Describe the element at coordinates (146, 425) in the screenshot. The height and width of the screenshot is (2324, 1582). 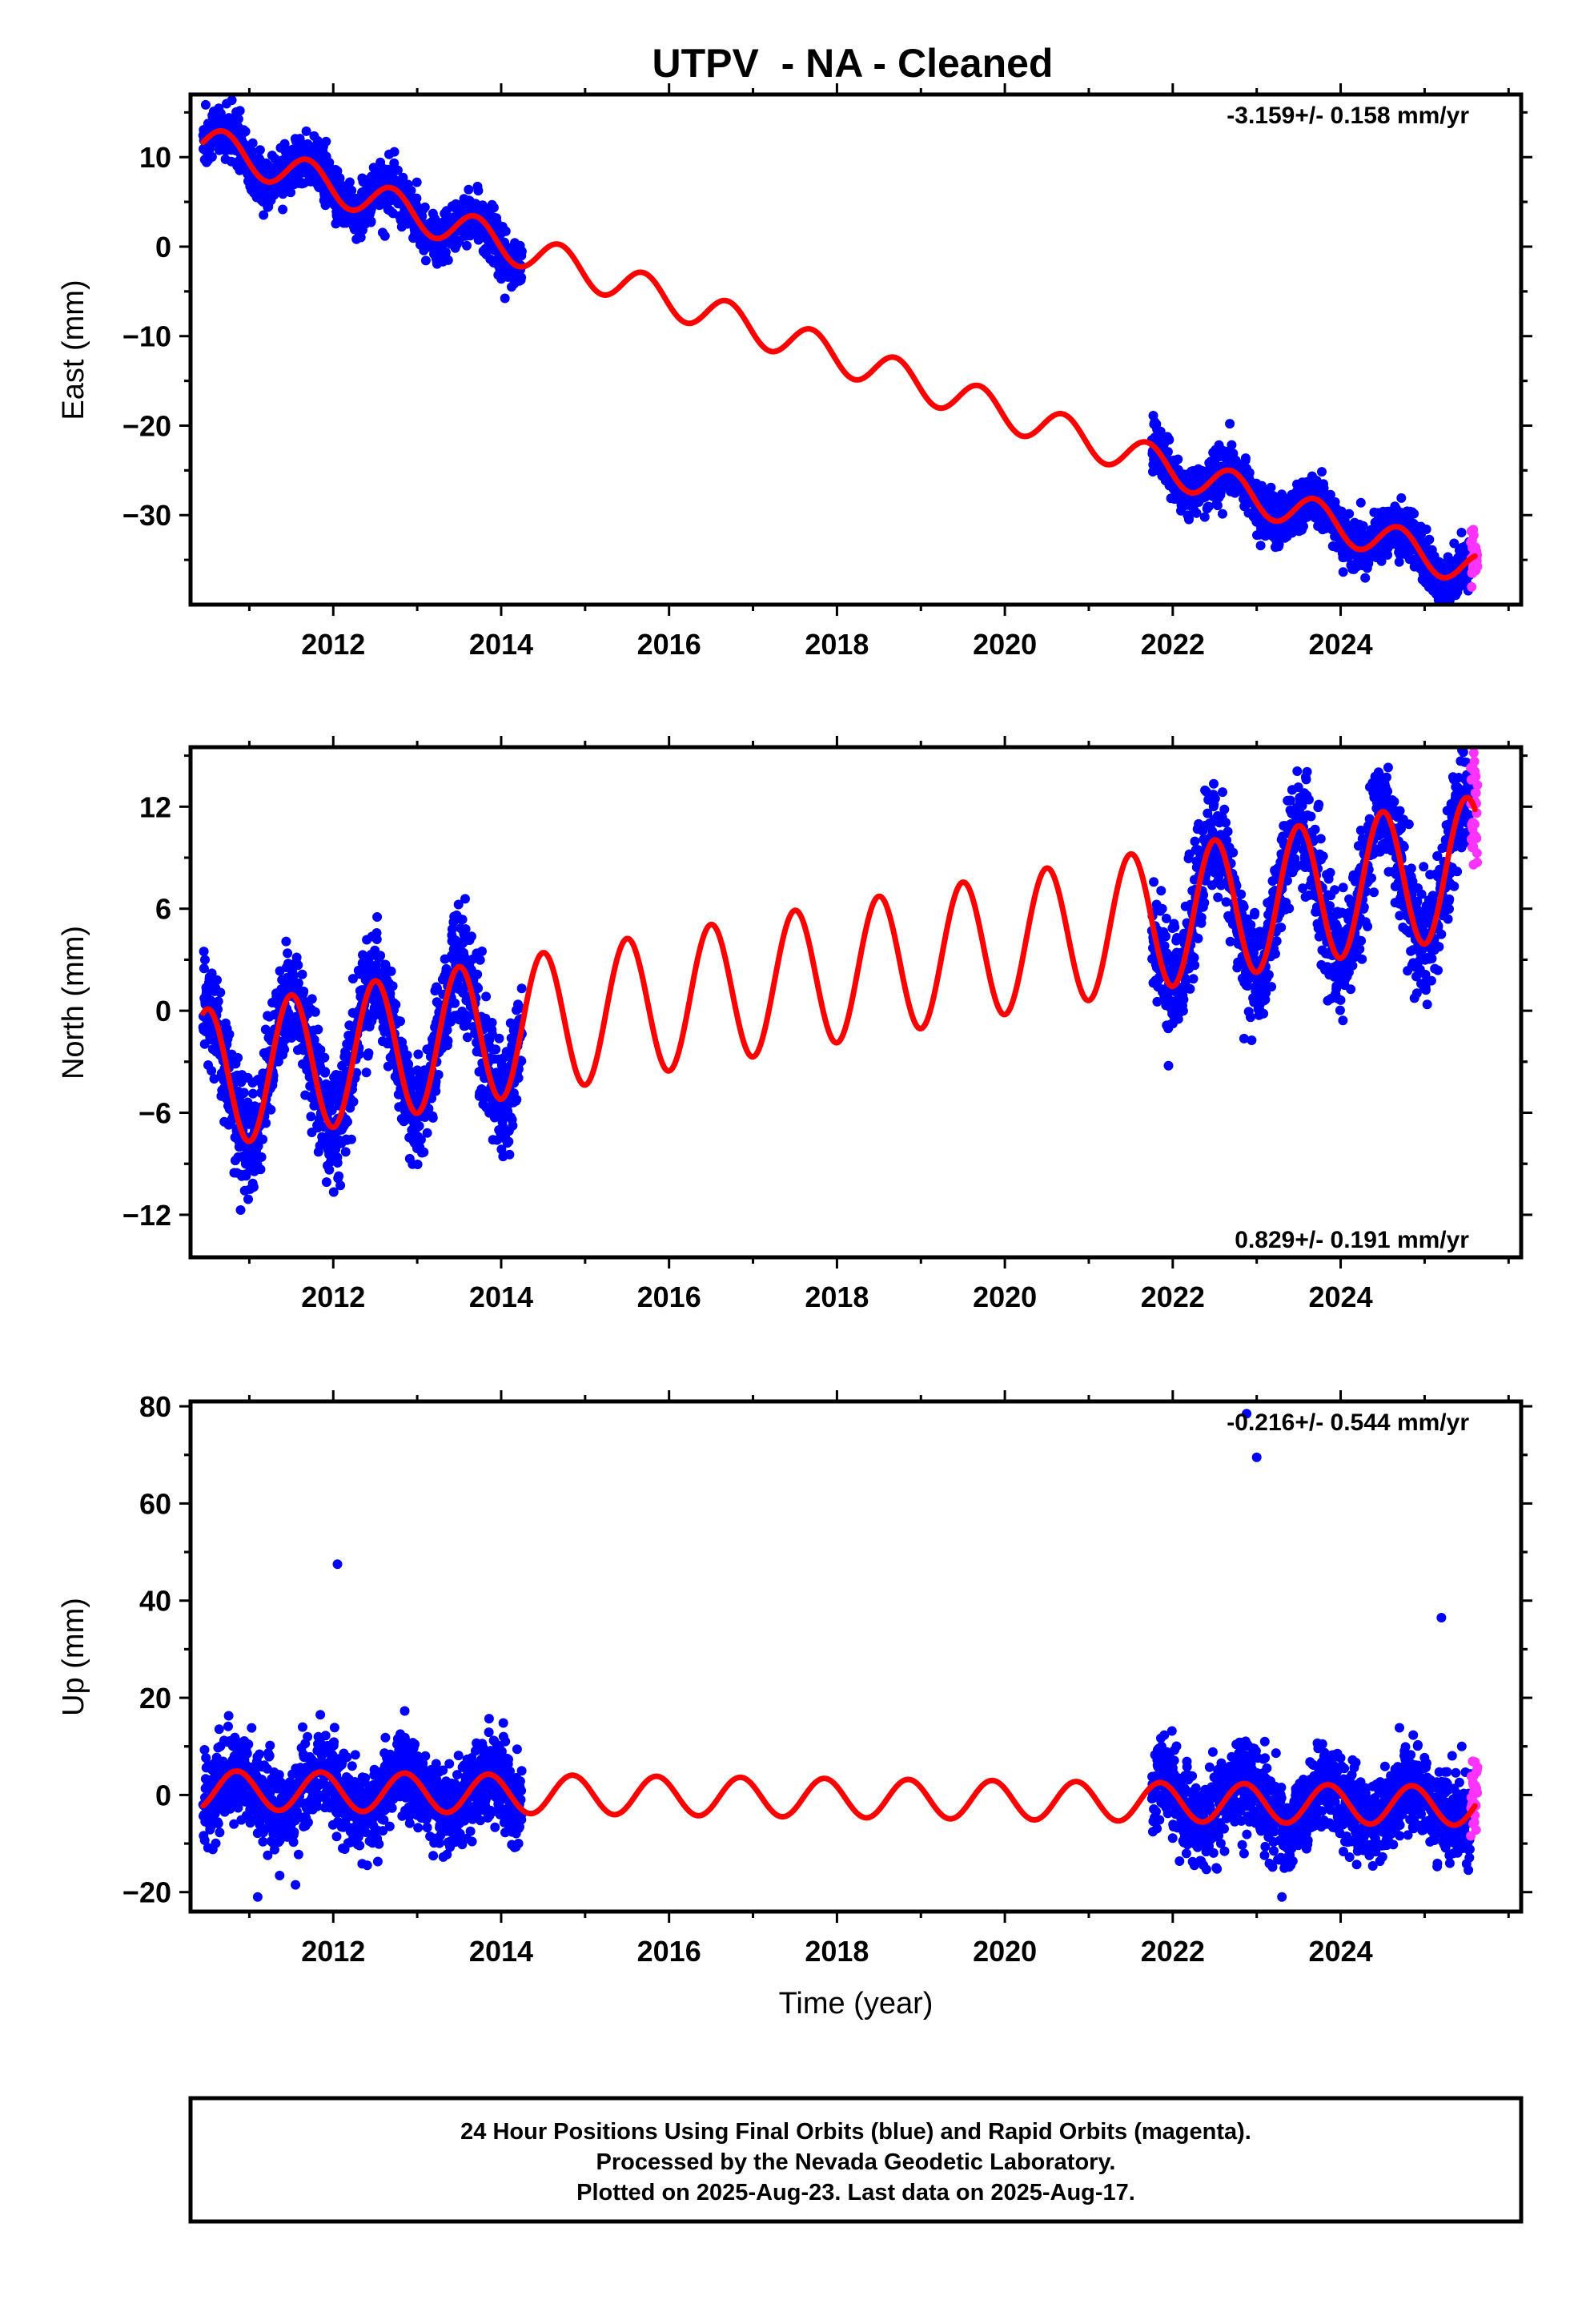
I see `east-y-tick-label: −20` at that location.